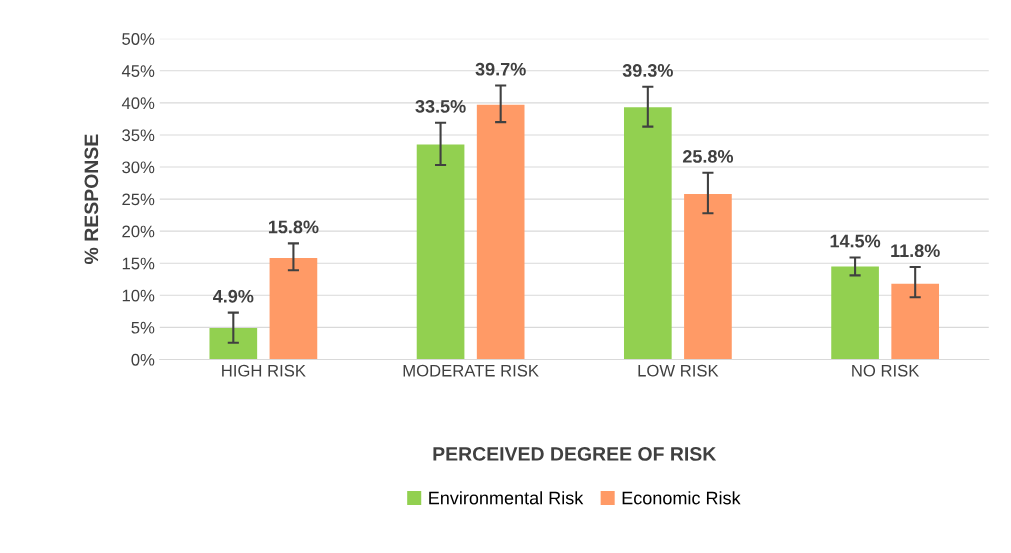 This screenshot has width=1011, height=553. I want to click on x-tick-label: HIGH RISK, so click(264, 370).